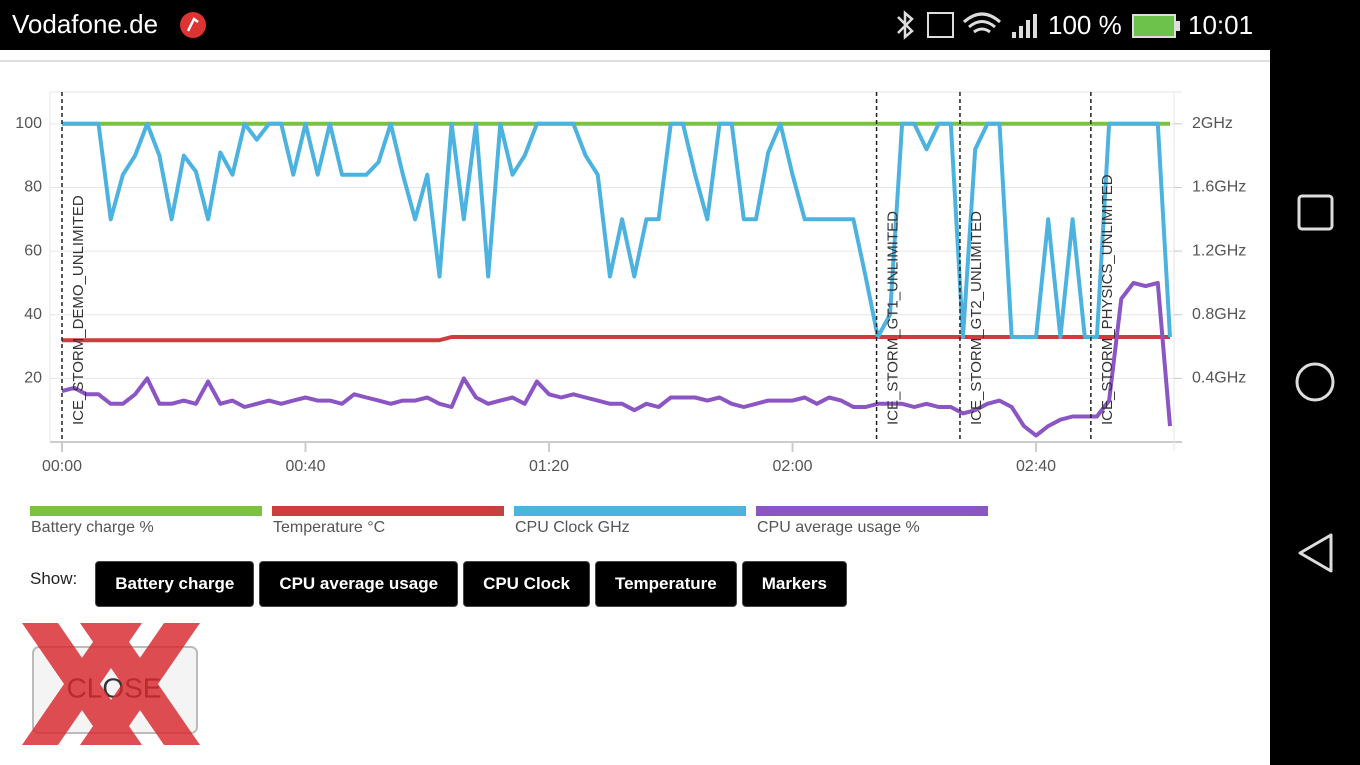 The height and width of the screenshot is (765, 1360). I want to click on app-icon-glyph, so click(192, 24).